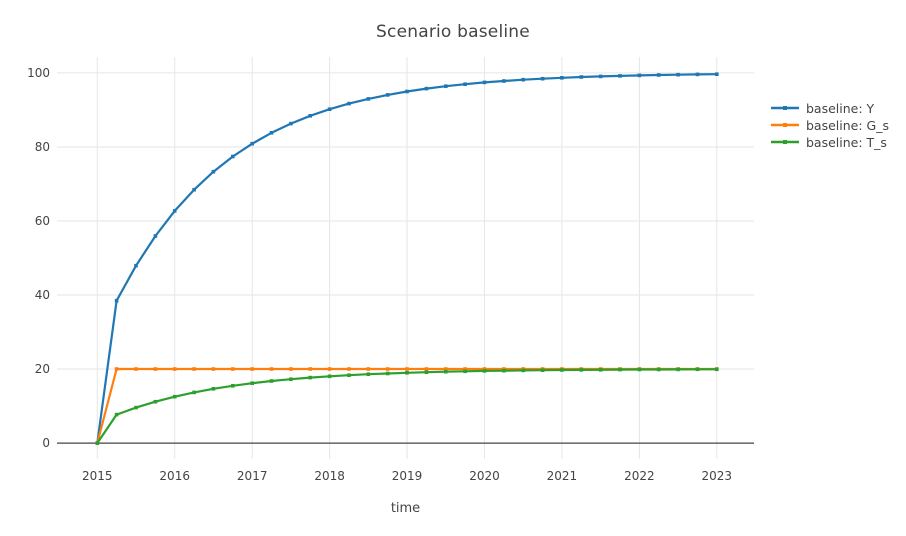 This screenshot has height=536, width=906. Describe the element at coordinates (717, 476) in the screenshot. I see `x-tick-label: 2023` at that location.